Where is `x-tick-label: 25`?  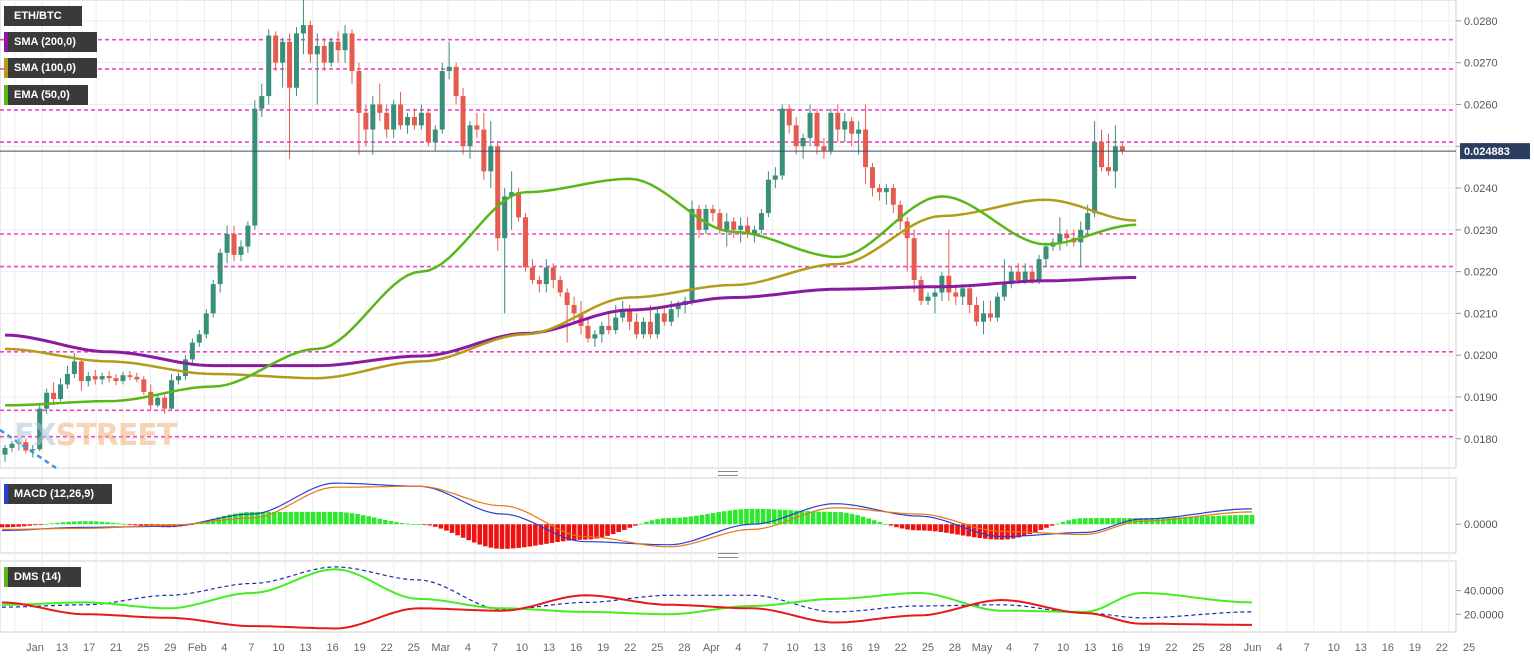 x-tick-label: 25 is located at coordinates (928, 648).